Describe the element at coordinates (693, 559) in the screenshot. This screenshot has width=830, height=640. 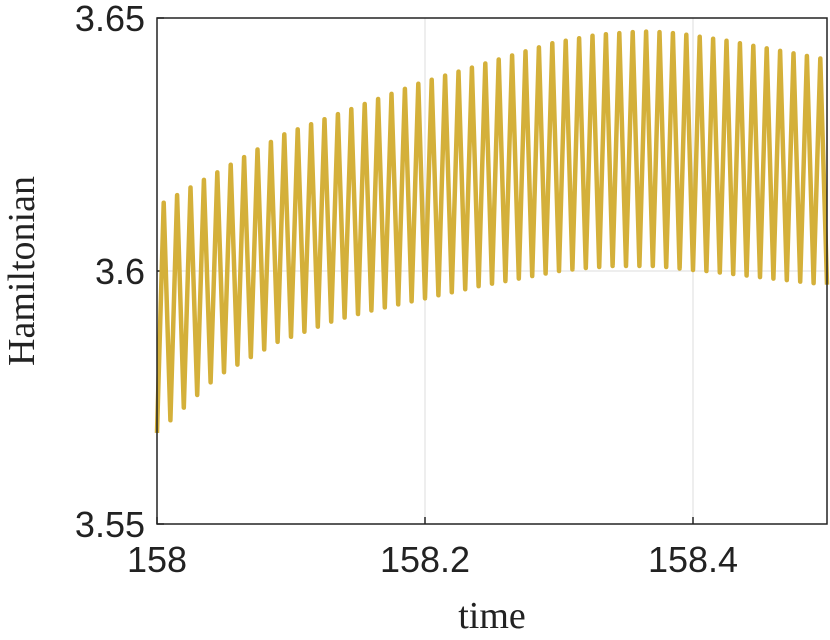
I see `x-tick-label: 158.4` at that location.